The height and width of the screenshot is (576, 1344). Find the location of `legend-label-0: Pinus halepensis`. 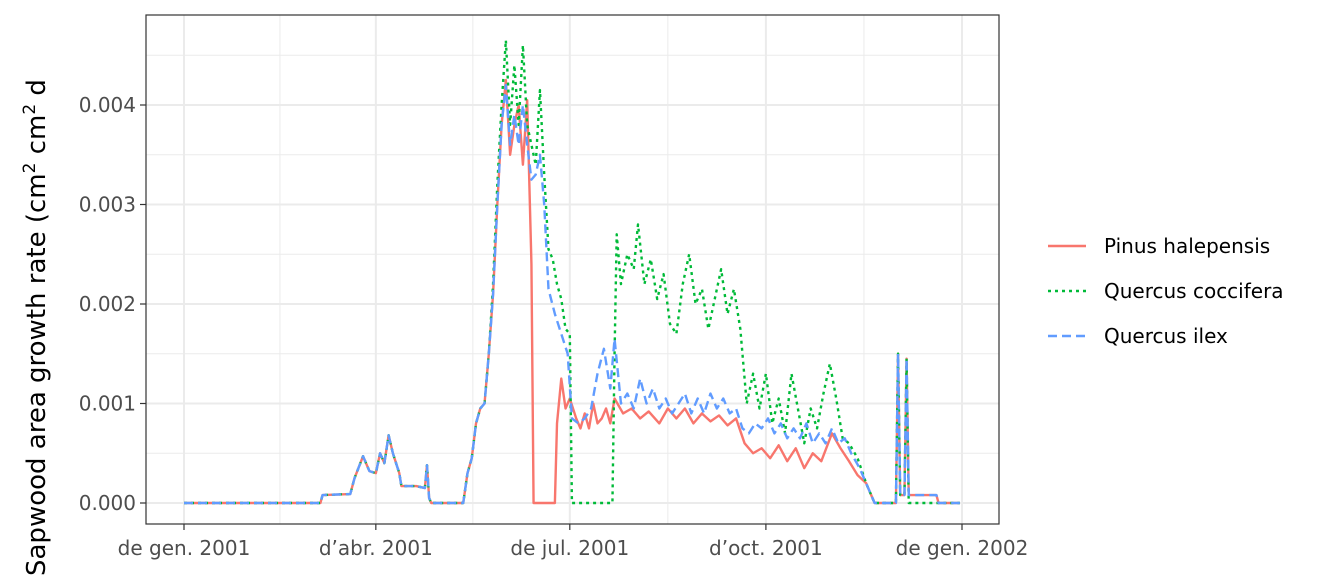

legend-label-0: Pinus halepensis is located at coordinates (1187, 246).